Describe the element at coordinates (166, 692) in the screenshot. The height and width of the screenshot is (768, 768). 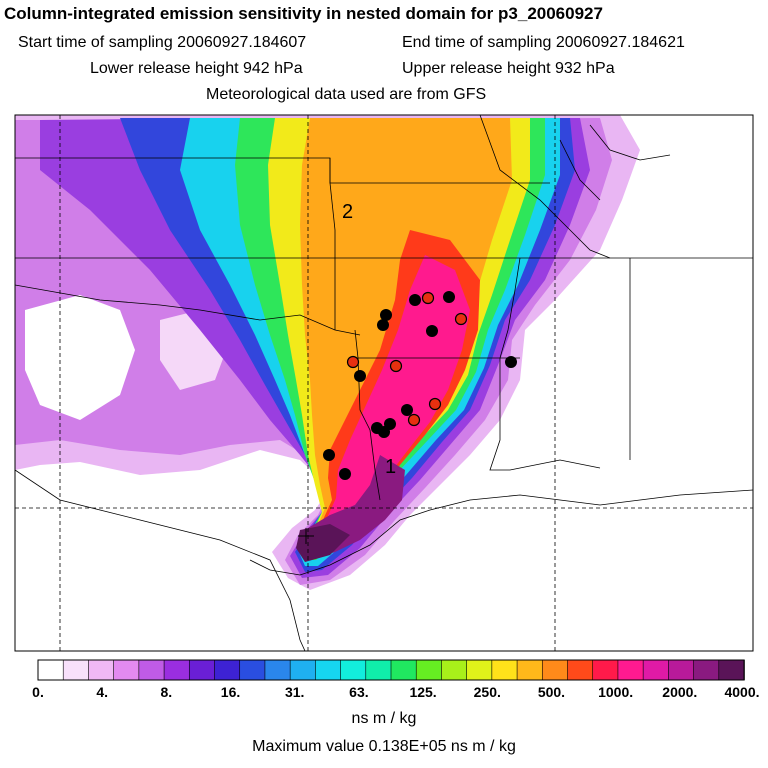
I see `colorbar-tick-label: 8.` at that location.